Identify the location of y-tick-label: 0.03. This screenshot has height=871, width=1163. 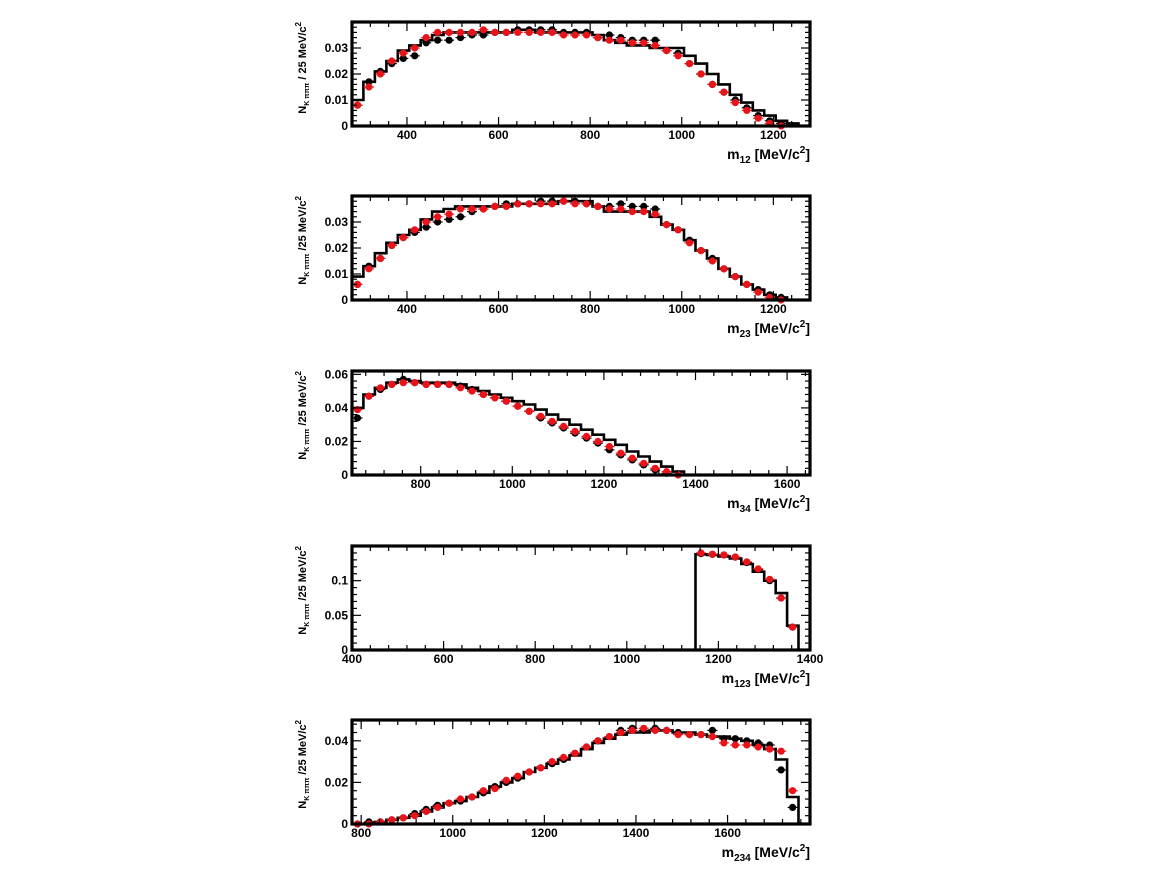
(337, 222).